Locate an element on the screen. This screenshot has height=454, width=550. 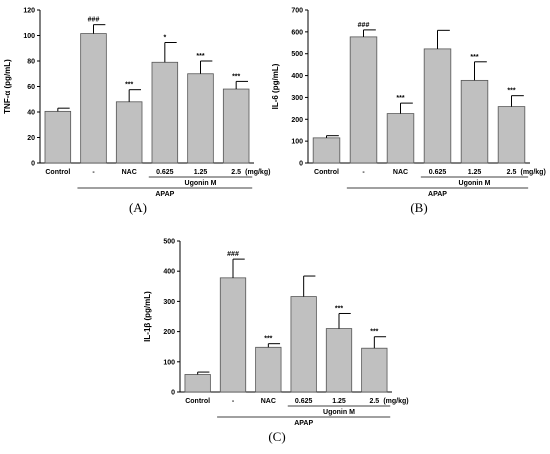
y-tick-label: 60 is located at coordinates (31, 87).